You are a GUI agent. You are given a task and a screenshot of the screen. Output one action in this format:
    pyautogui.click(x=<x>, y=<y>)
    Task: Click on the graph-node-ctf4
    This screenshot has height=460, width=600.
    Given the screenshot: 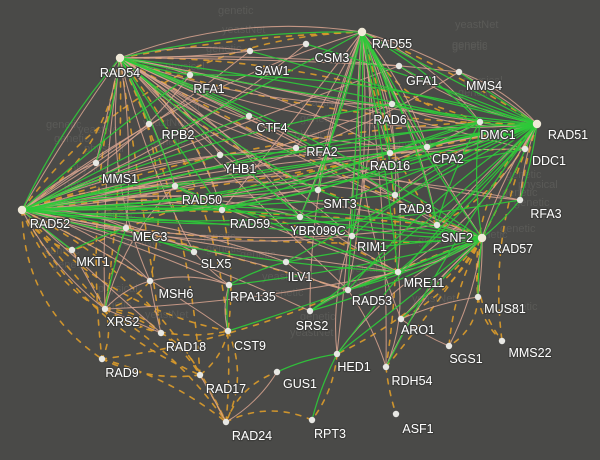 What is the action you would take?
    pyautogui.click(x=249, y=116)
    